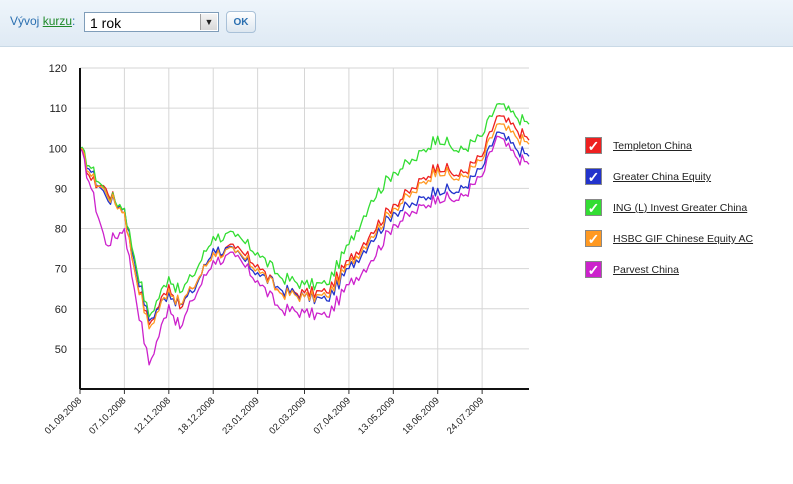 Image resolution: width=793 pixels, height=484 pixels. I want to click on period-label: Vývoj kurzu:, so click(42, 21).